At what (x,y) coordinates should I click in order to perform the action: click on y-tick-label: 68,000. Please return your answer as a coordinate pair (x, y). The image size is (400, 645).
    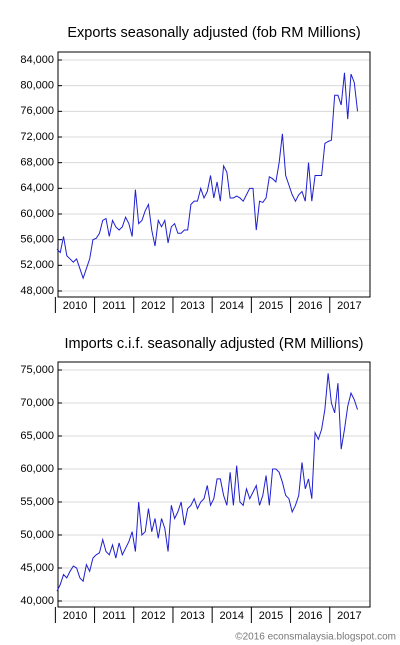
    Looking at the image, I should click on (37, 163).